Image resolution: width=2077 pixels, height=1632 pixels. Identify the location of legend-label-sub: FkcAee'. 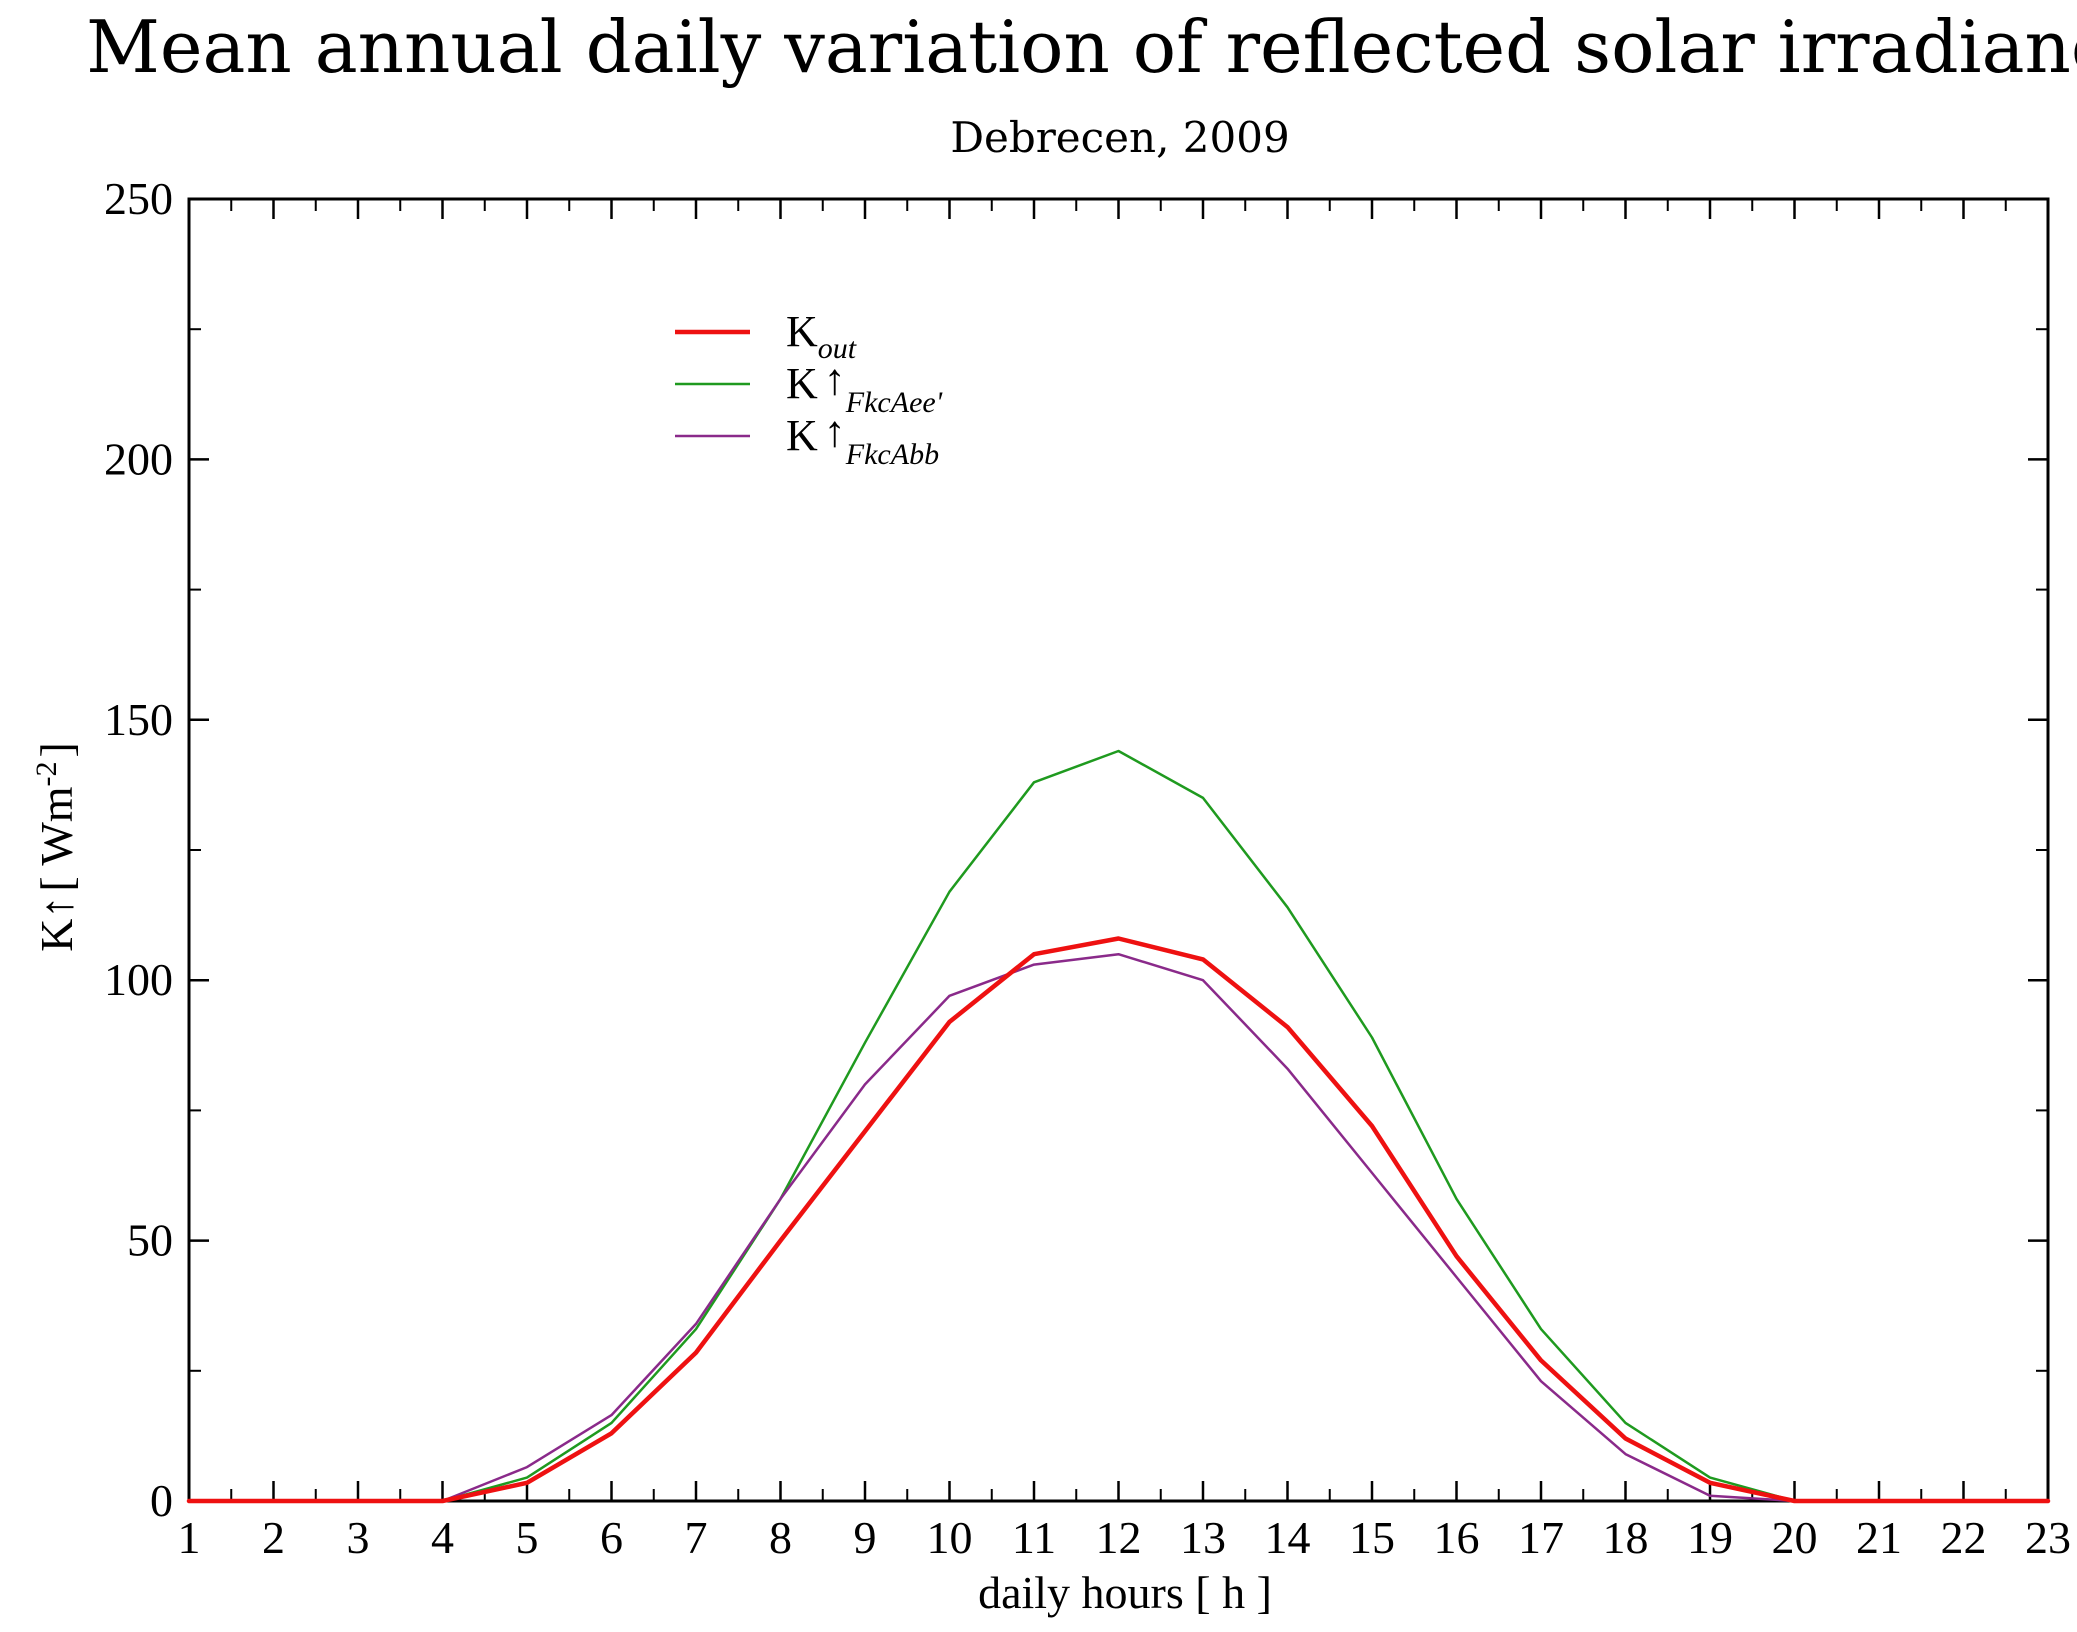
(894, 402).